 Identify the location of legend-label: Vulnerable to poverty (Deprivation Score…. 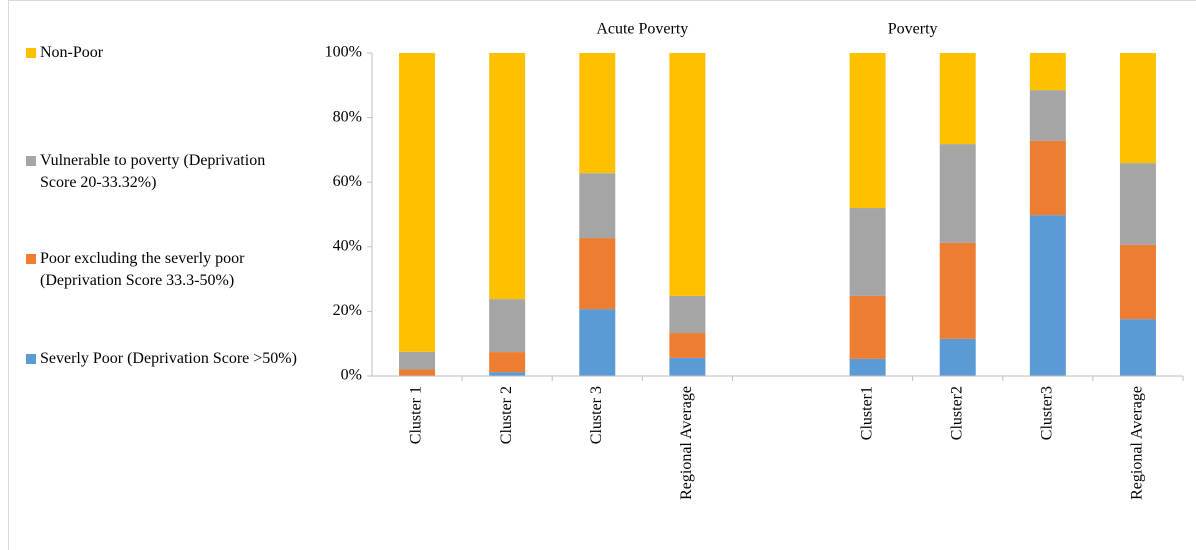
(153, 171).